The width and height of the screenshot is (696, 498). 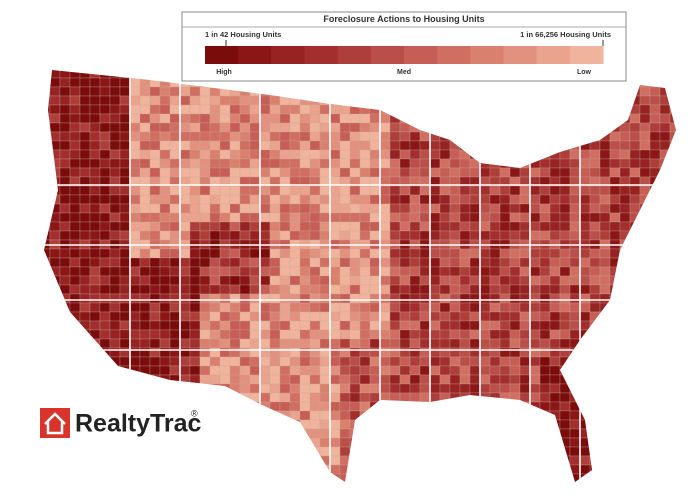 What do you see at coordinates (454, 55) in the screenshot?
I see `legend-swatch` at bounding box center [454, 55].